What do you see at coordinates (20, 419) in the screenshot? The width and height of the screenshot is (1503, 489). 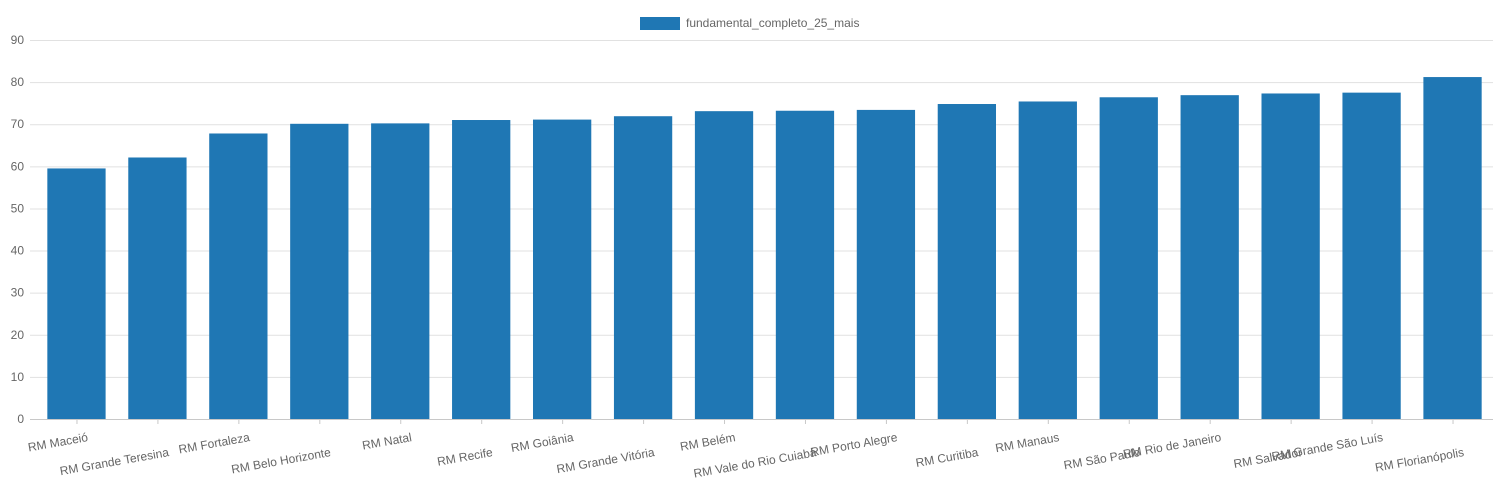 I see `y-tick-label: 0` at bounding box center [20, 419].